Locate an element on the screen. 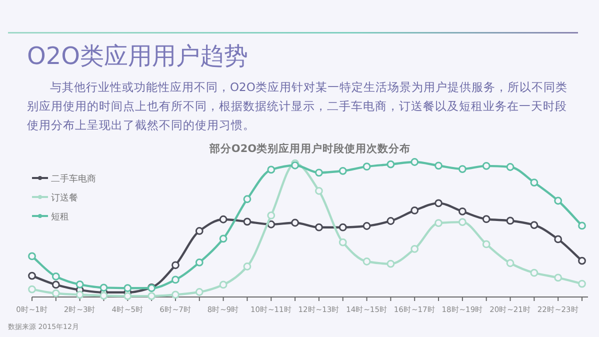 The image size is (599, 337). chart-title: O2O类应用用户趋势 is located at coordinates (137, 56).